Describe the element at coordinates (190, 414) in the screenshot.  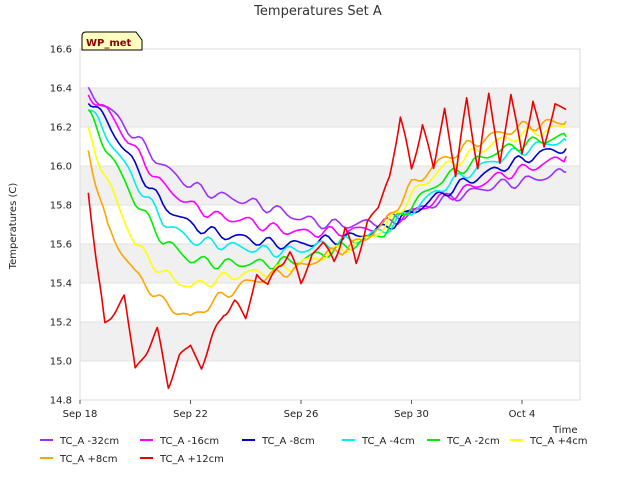
I see `x-tick-label: Sep 22` at that location.